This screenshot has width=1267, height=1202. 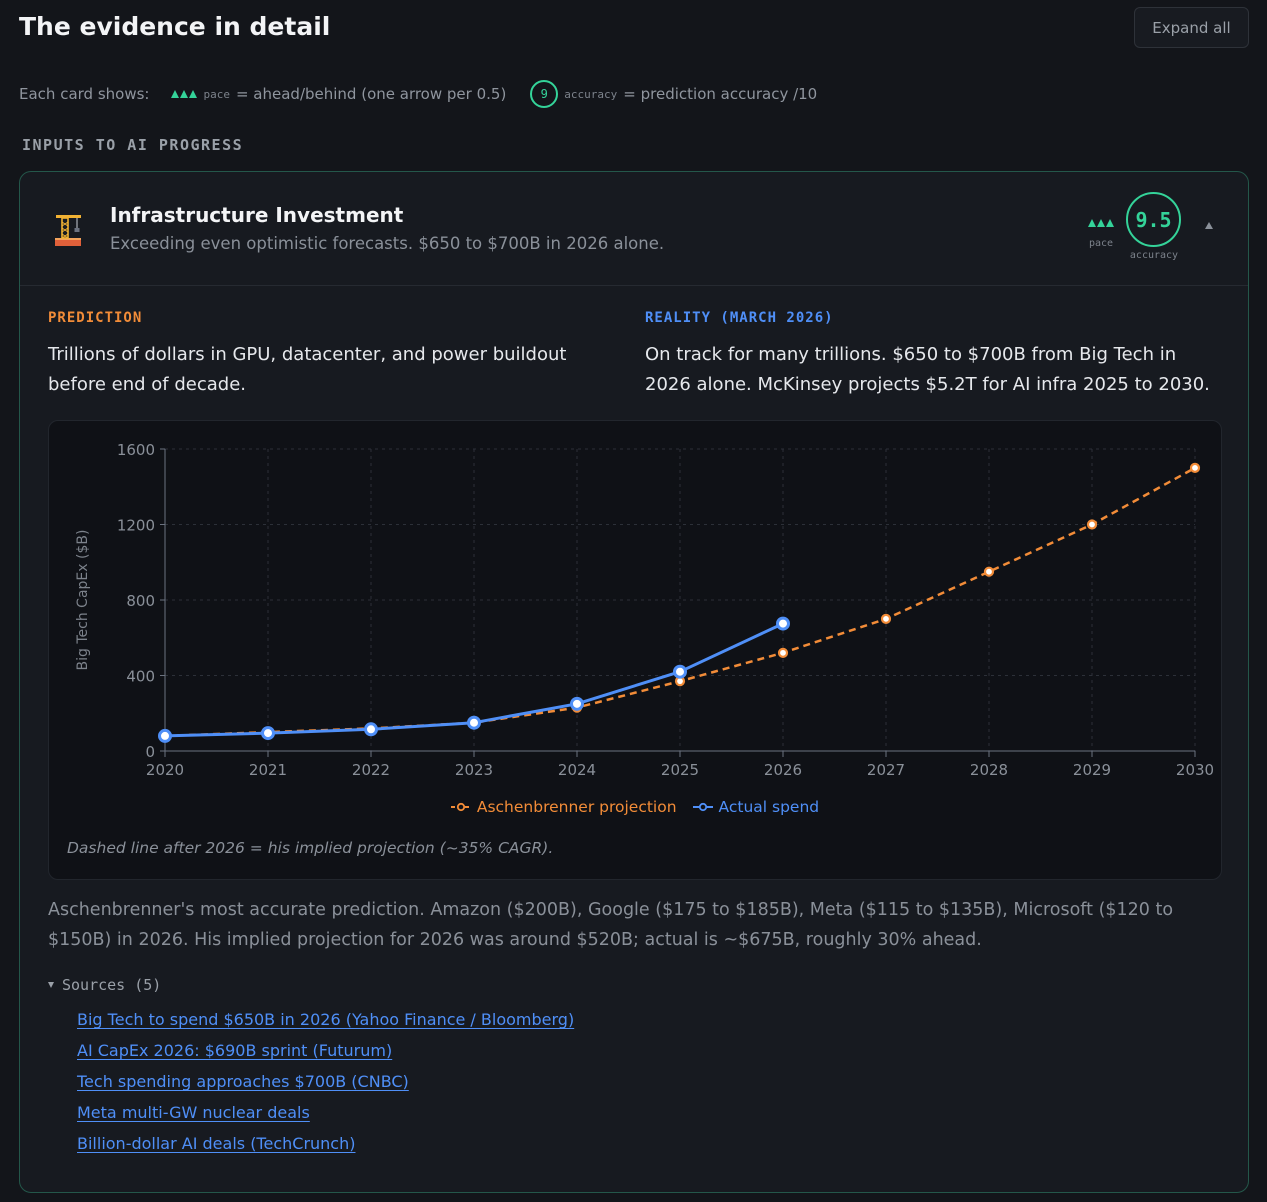 I want to click on collapse-caret-icon, so click(x=1209, y=225).